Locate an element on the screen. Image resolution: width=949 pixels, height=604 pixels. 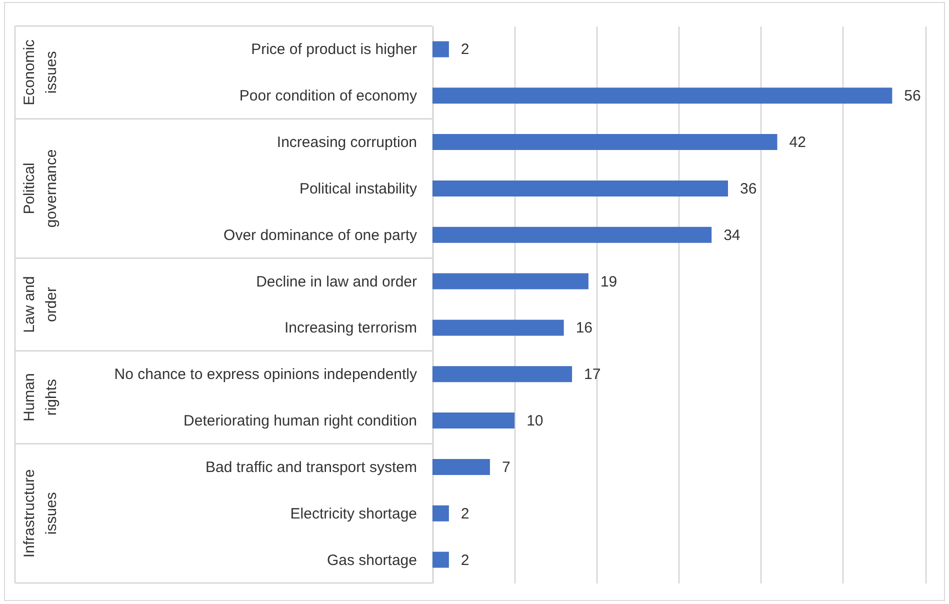
data-label: 56 is located at coordinates (912, 96).